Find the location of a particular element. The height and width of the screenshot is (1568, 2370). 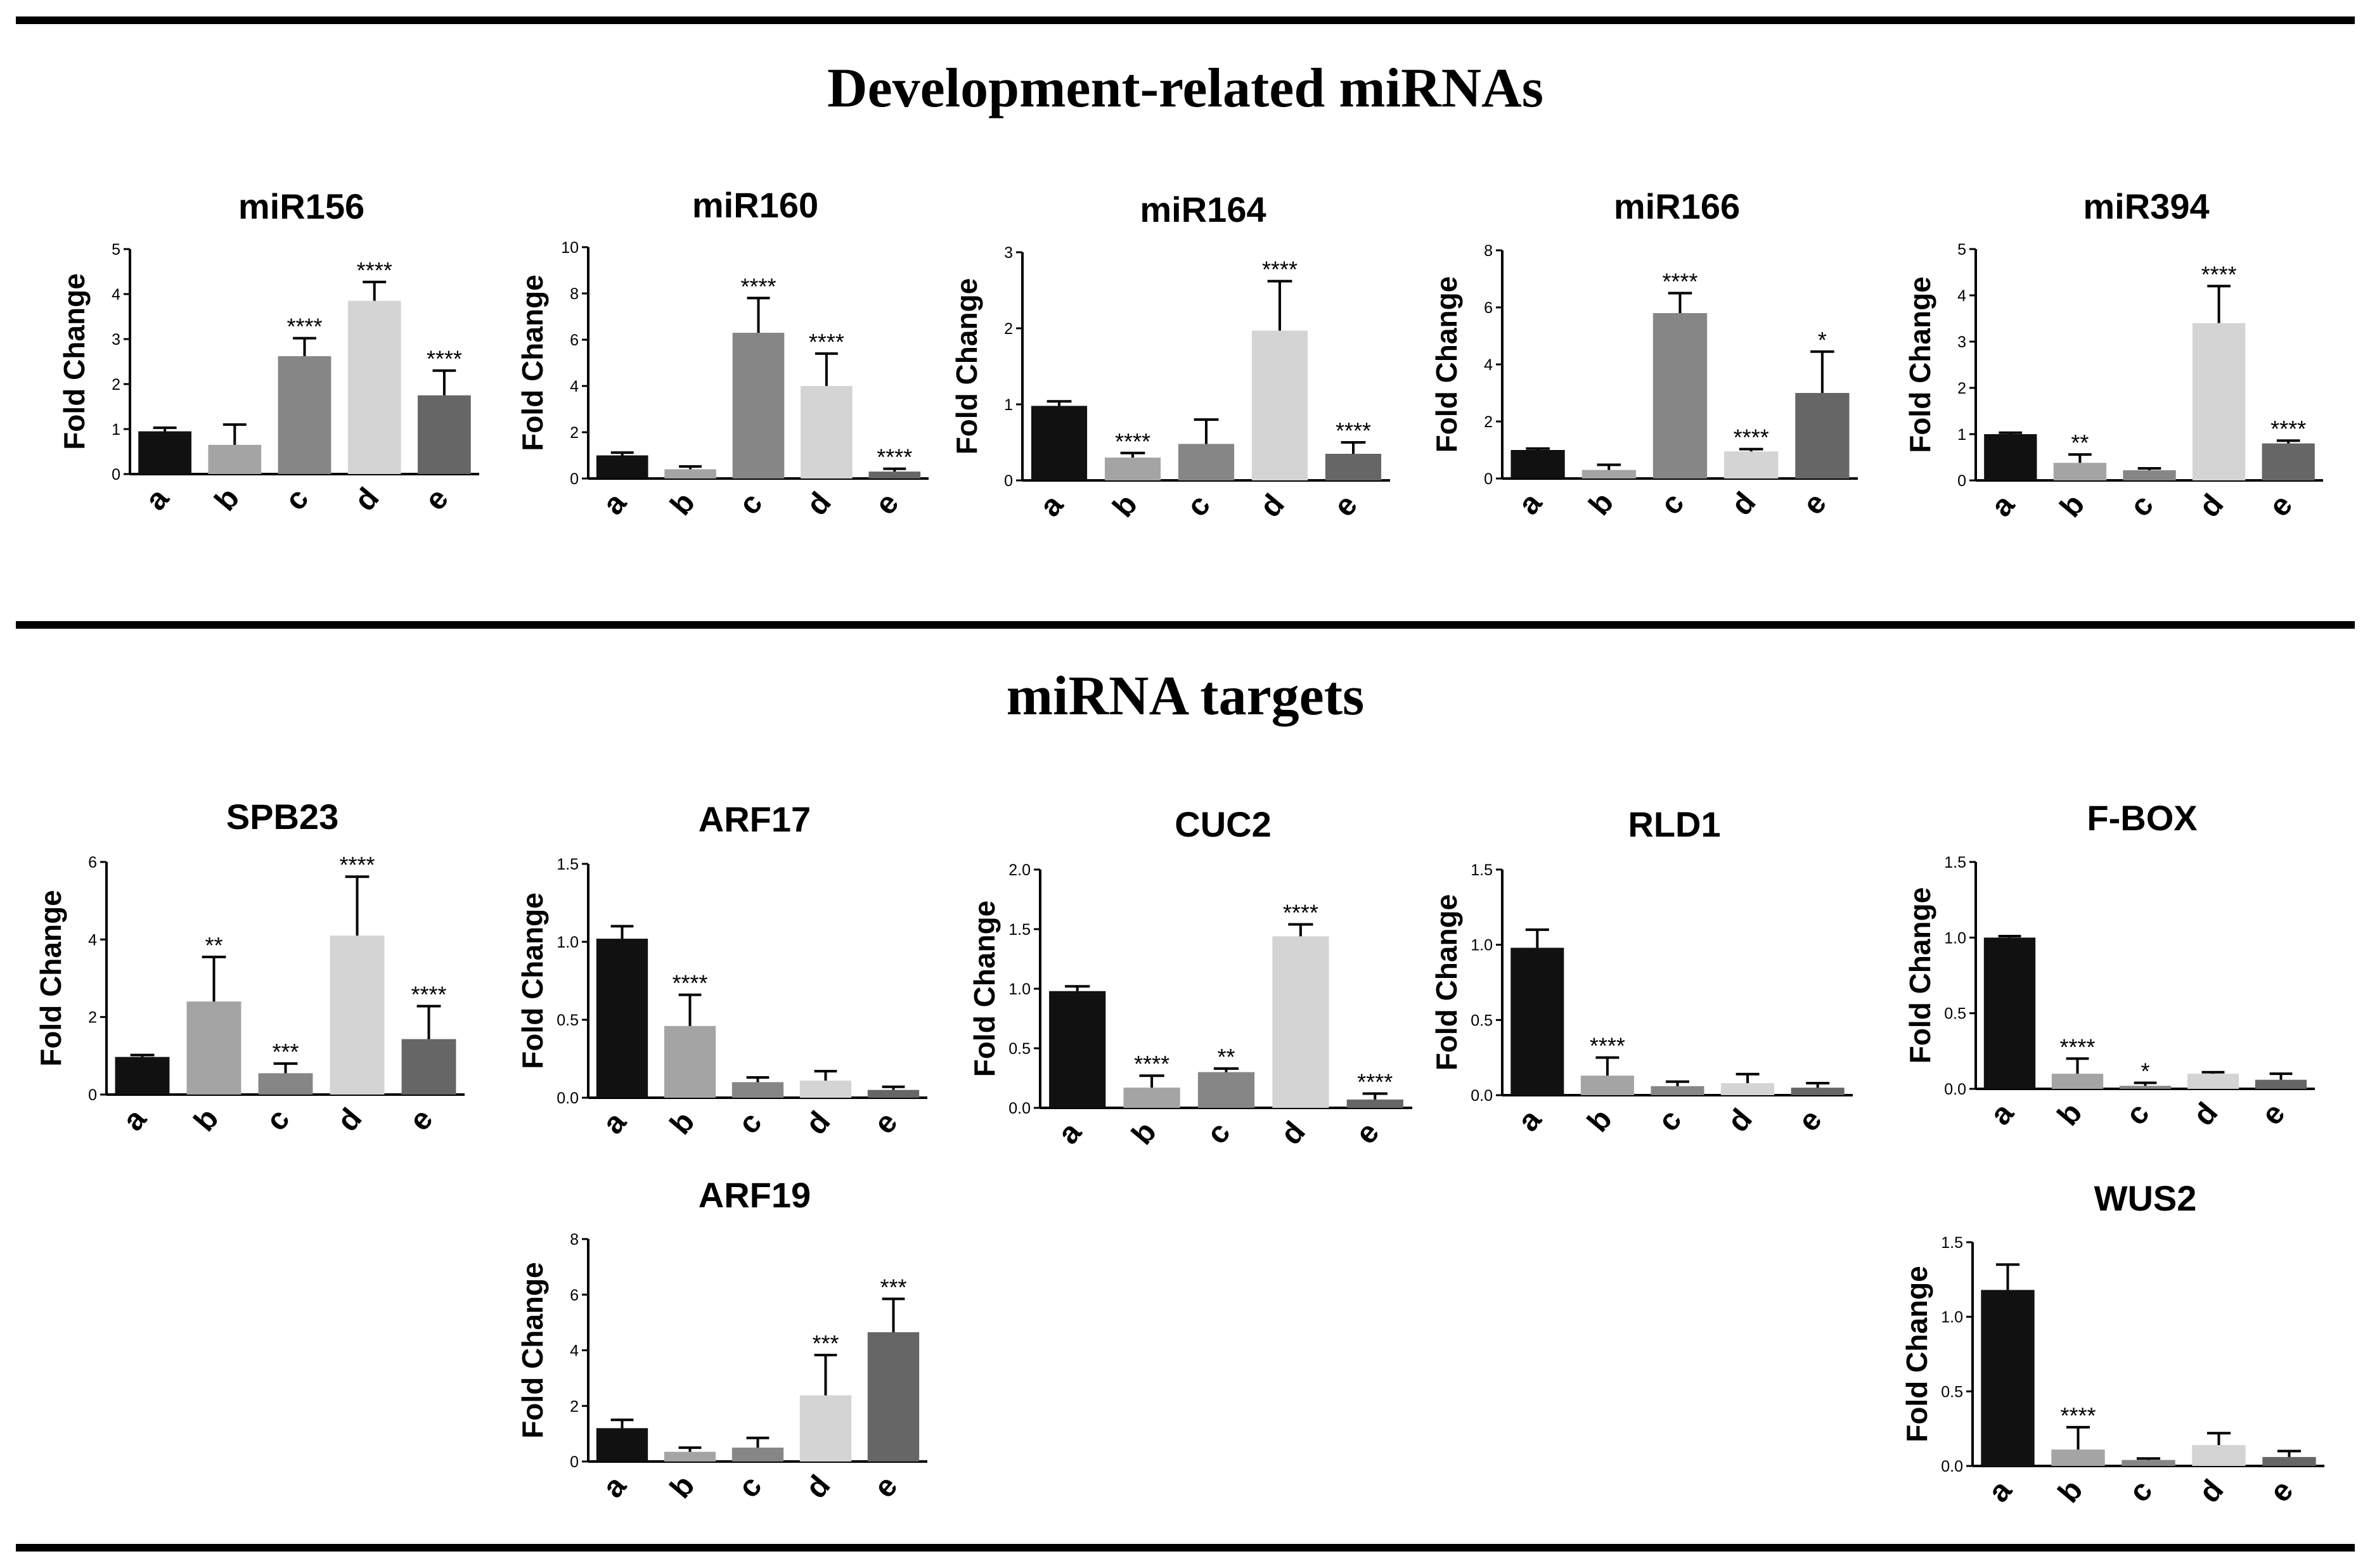

significance-b: ** is located at coordinates (213, 945).